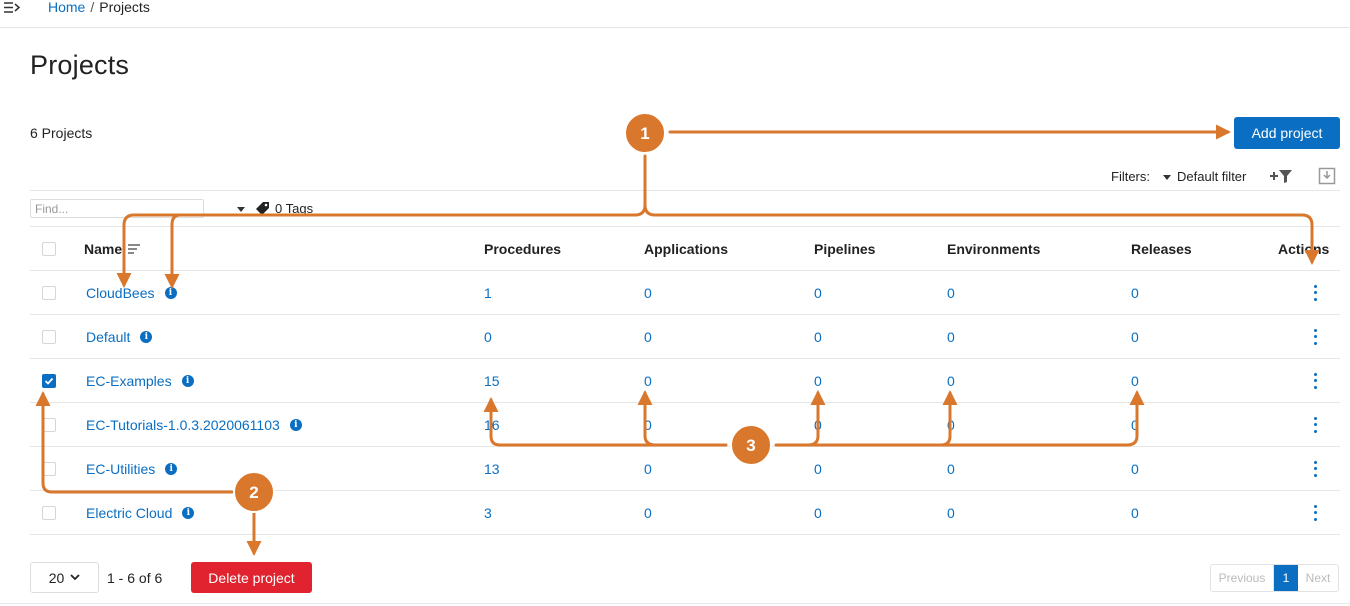  I want to click on column-header-name: Name, so click(113, 248).